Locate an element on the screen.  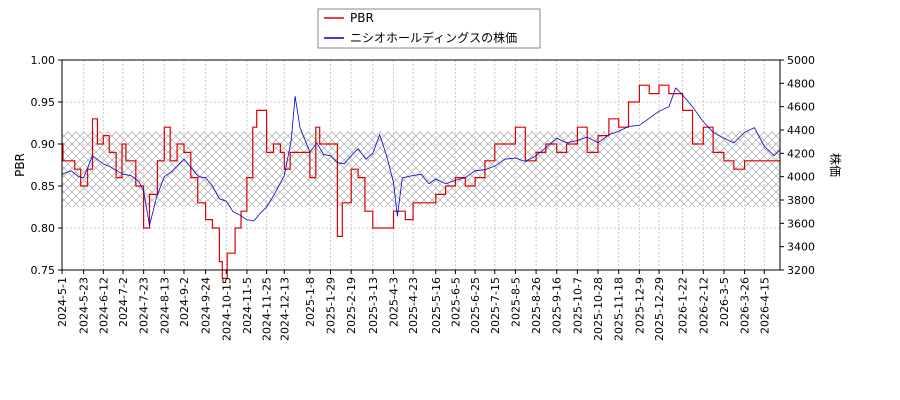
x-tick-label: 2025-10-28 is located at coordinates (598, 309).